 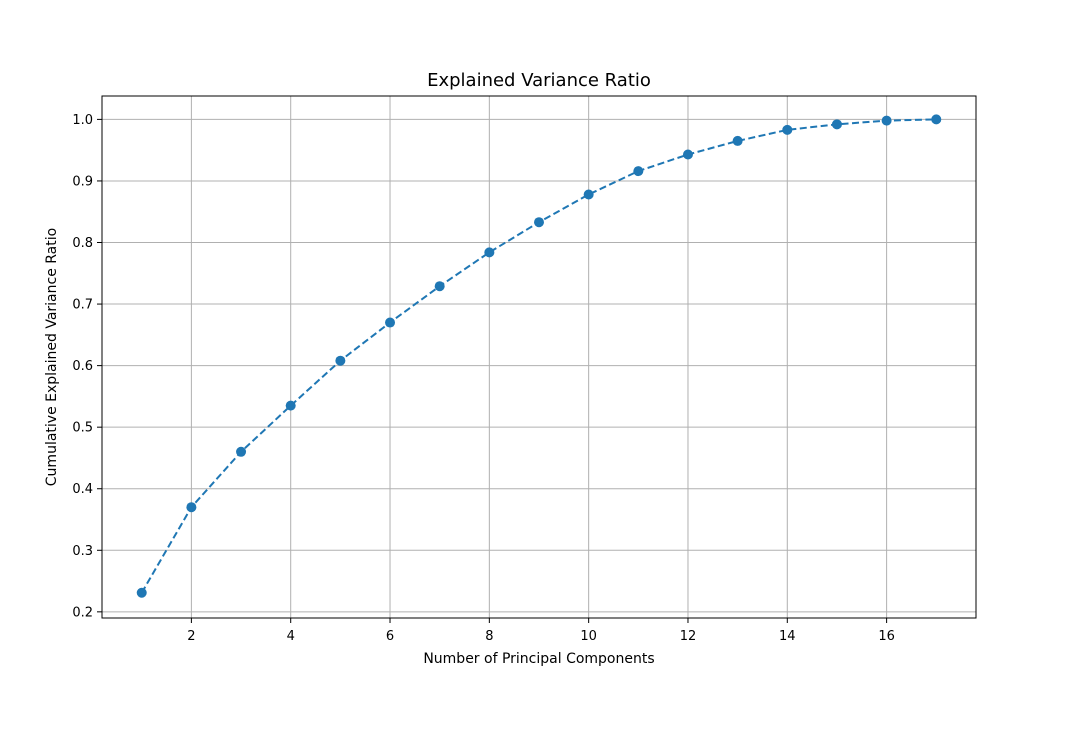 What do you see at coordinates (787, 636) in the screenshot?
I see `x-tick-label: 14` at bounding box center [787, 636].